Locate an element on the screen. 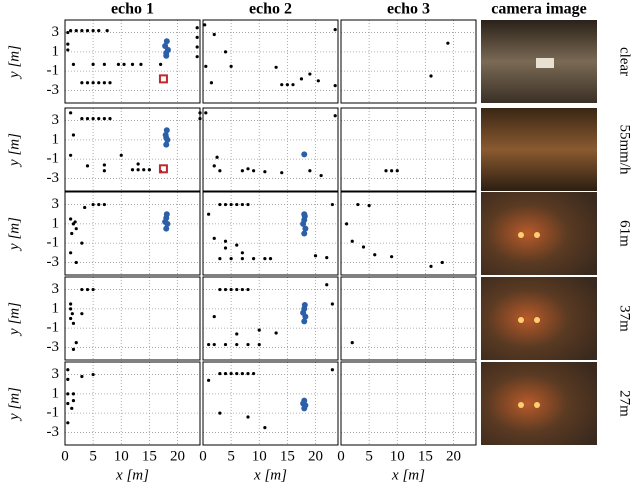  row-label: 61m is located at coordinates (625, 233).